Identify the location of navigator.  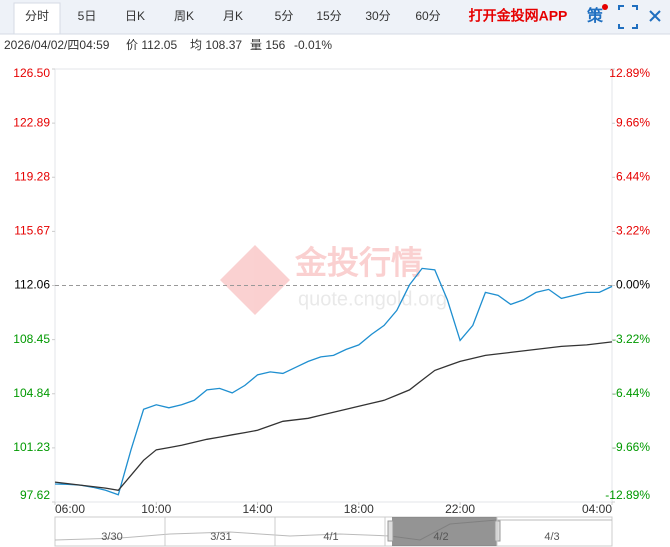
(333, 531).